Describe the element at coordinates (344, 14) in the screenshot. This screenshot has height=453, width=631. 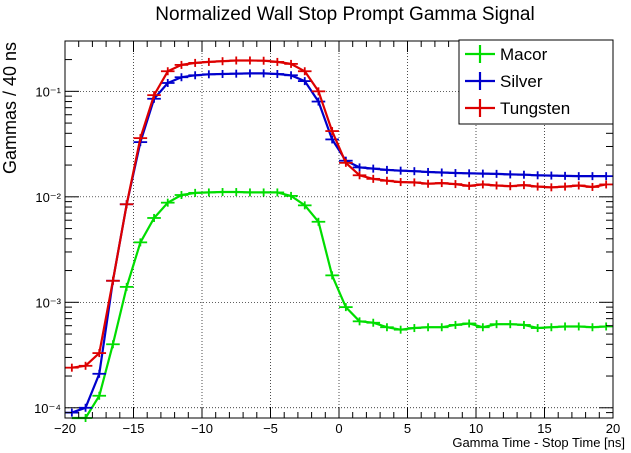
I see `chart-title: Normalized Wall Stop Prompt Gamma Signal` at that location.